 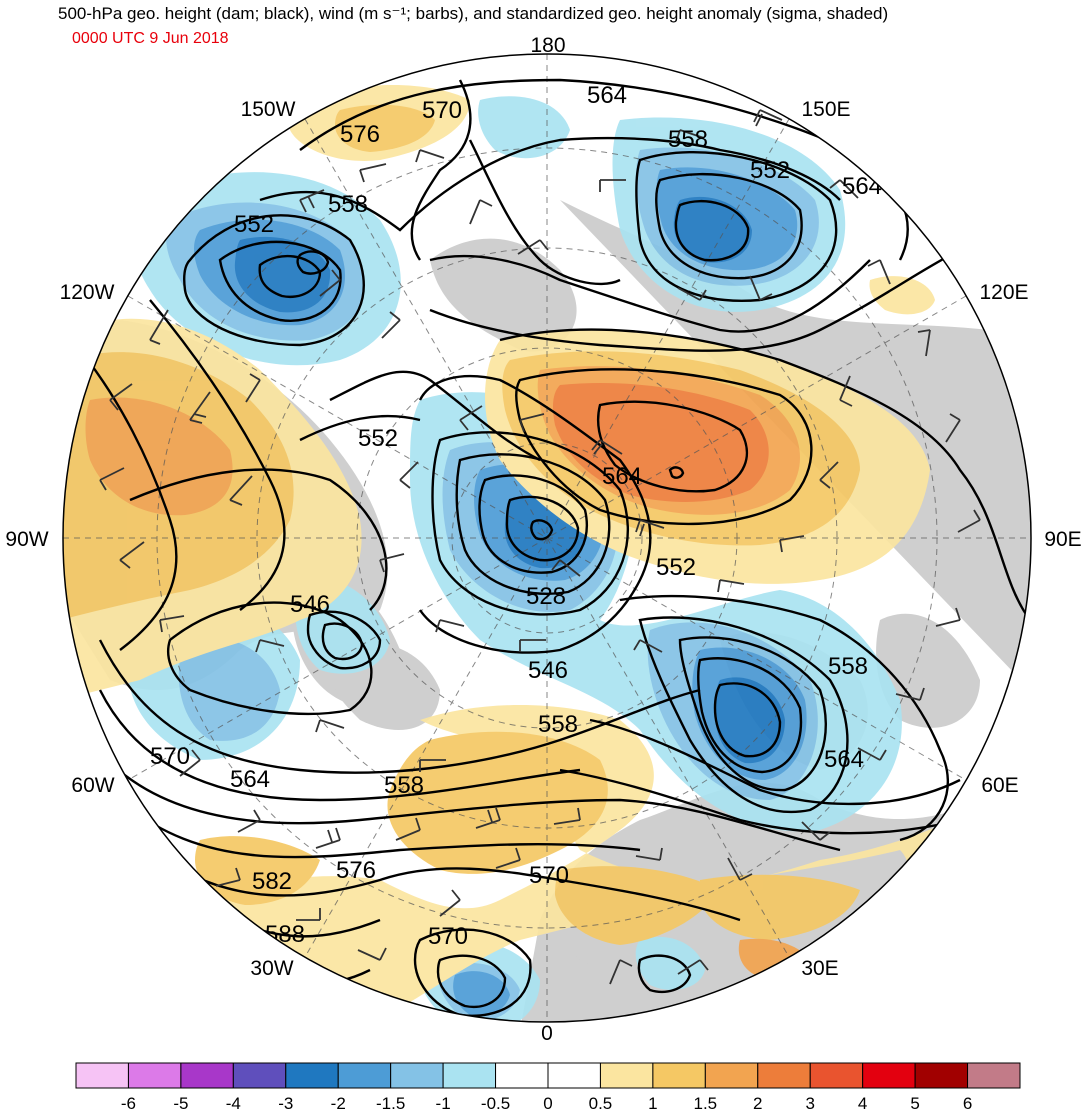 What do you see at coordinates (233, 1103) in the screenshot?
I see `colorbar-tick-label: -4` at bounding box center [233, 1103].